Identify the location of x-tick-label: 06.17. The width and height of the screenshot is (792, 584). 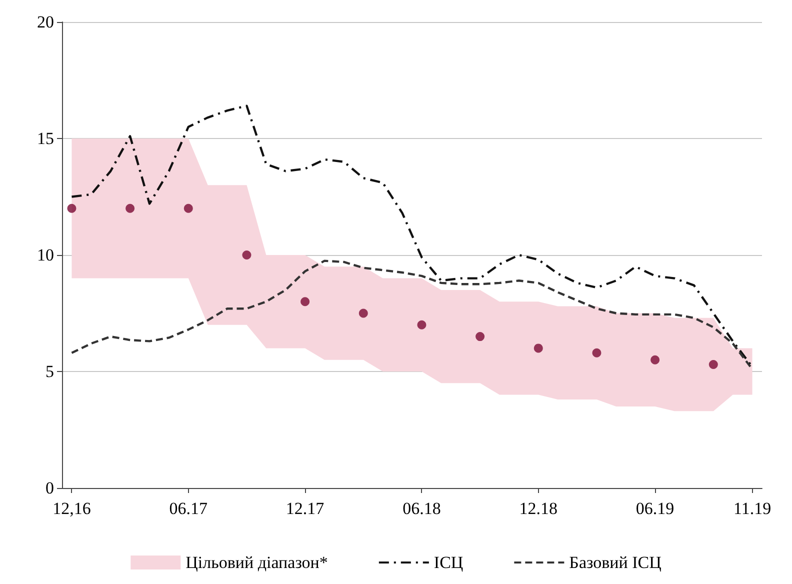
(188, 508).